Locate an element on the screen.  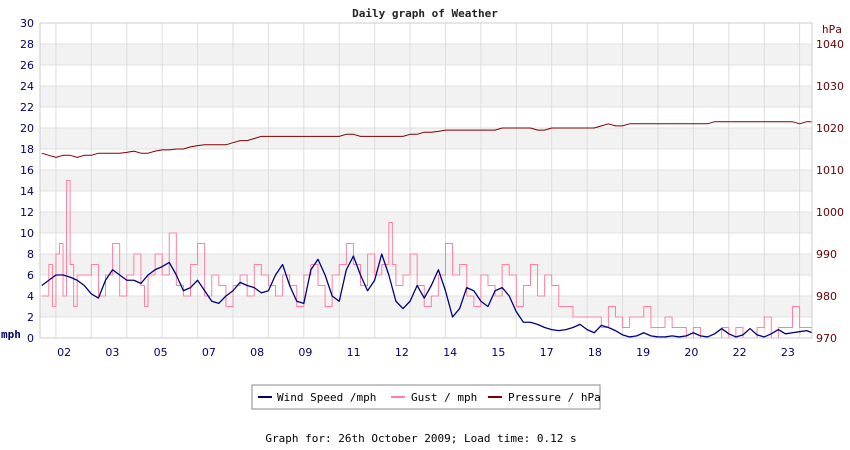
x-tick-label: 18 is located at coordinates (595, 352).